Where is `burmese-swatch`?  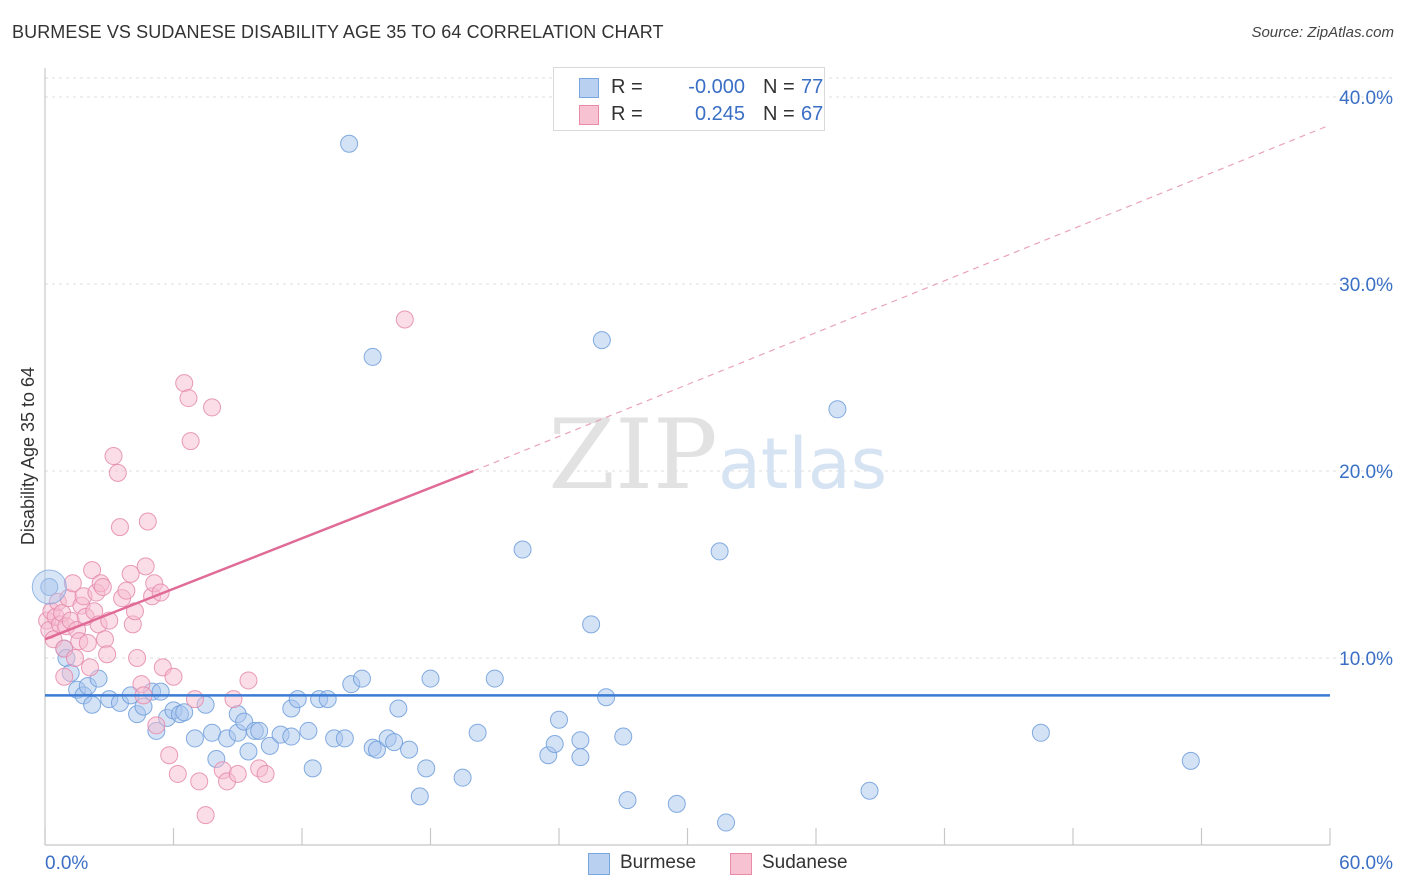 burmese-swatch is located at coordinates (589, 88).